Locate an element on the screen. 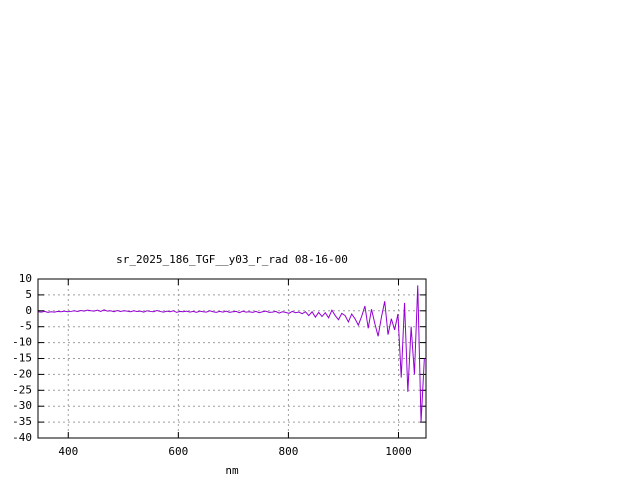 The image size is (640, 480). x-axis-label: nm is located at coordinates (232, 470).